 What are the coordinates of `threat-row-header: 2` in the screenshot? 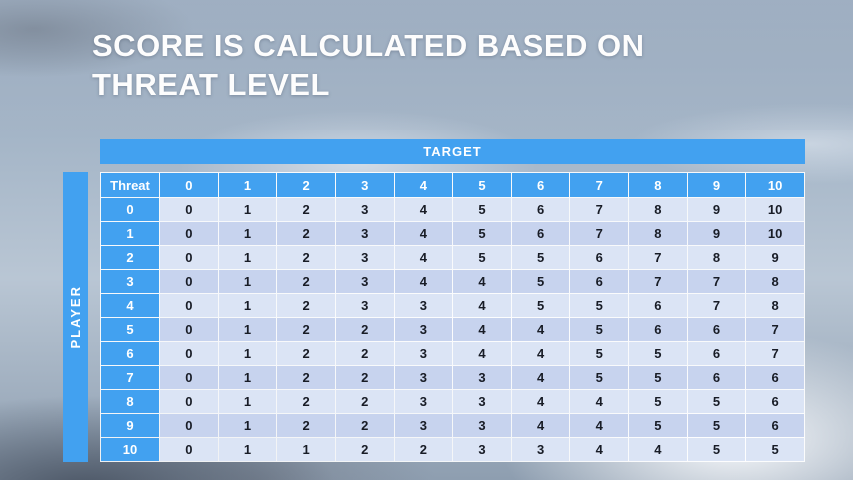 It's located at (130, 257).